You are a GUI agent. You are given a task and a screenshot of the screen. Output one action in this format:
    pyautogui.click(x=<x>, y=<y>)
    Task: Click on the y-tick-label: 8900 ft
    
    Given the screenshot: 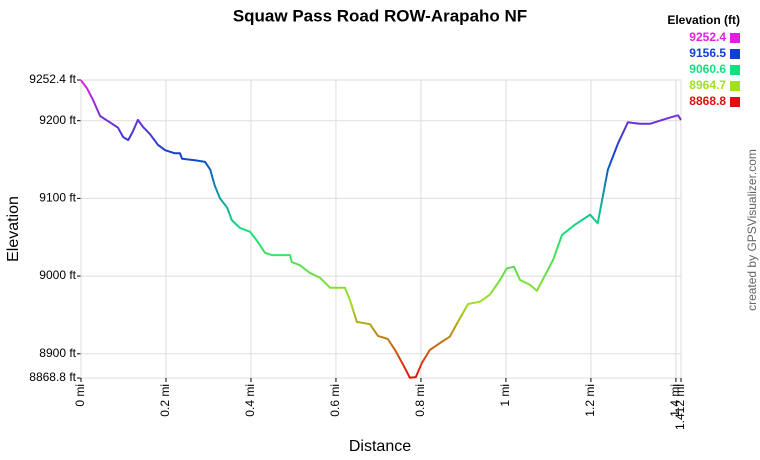 What is the action you would take?
    pyautogui.click(x=57, y=353)
    